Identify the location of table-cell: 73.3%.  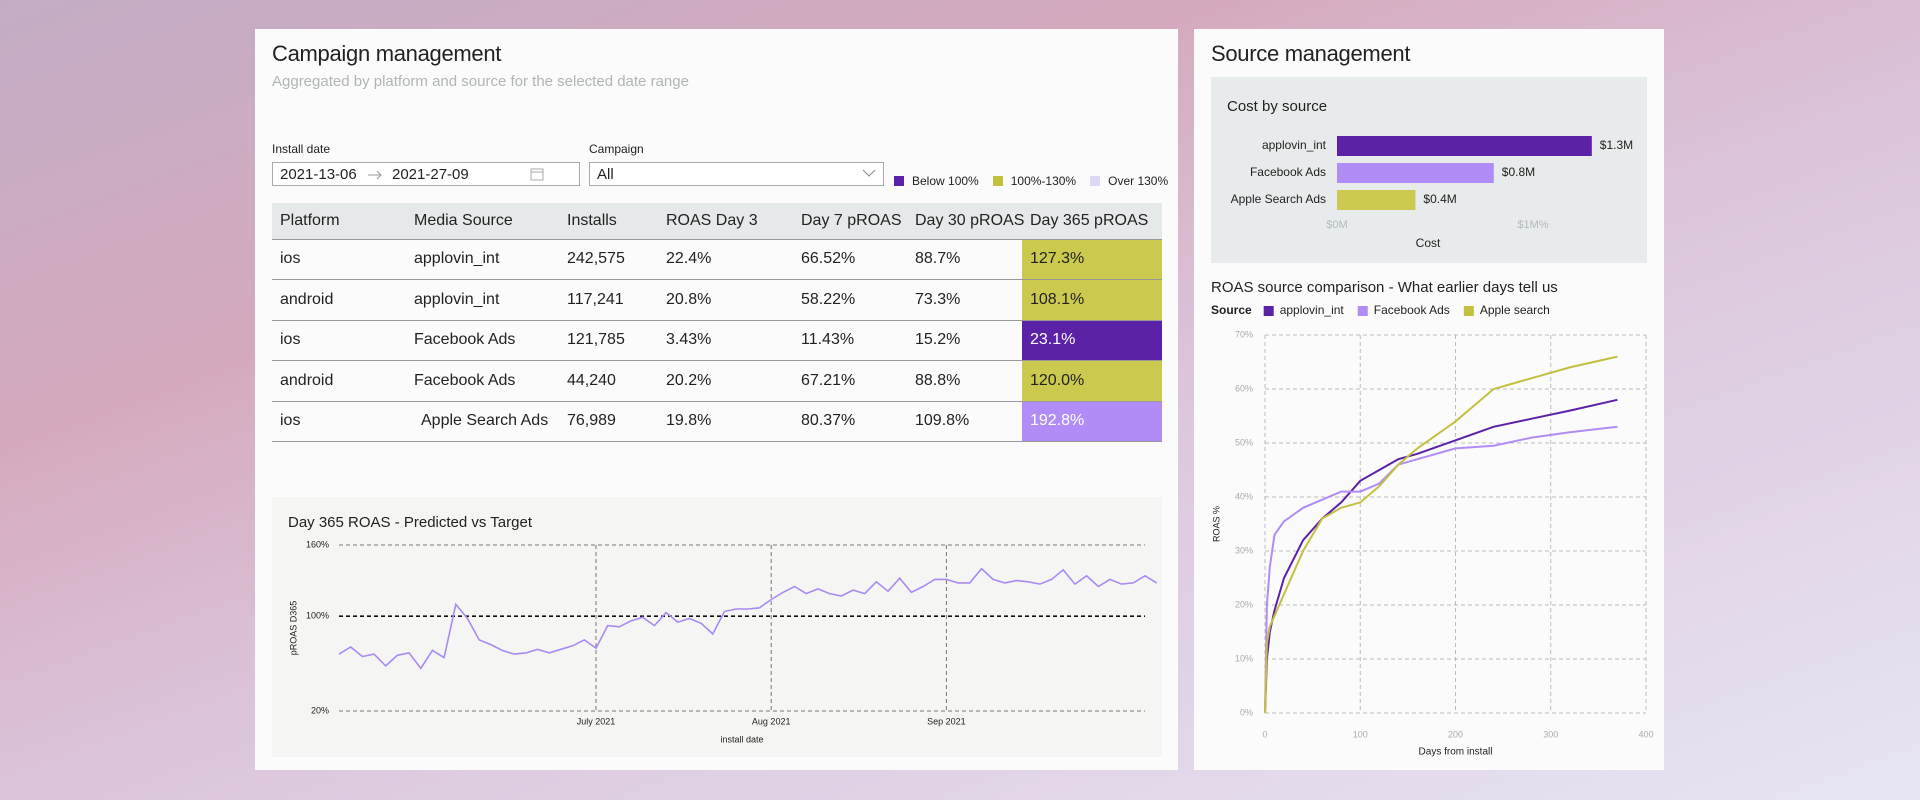
(964, 300).